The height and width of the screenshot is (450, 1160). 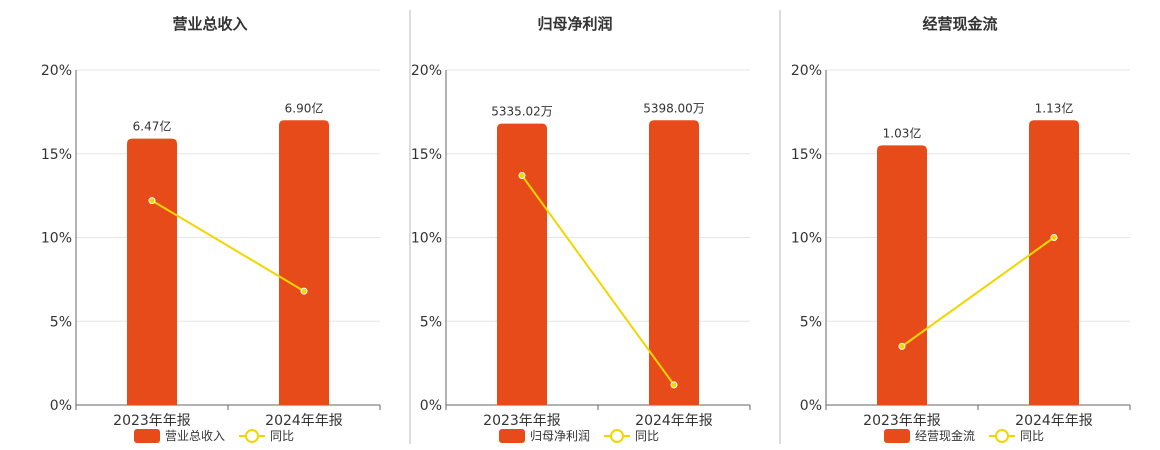 What do you see at coordinates (304, 107) in the screenshot?
I see `bar-data-label: 6.90亿` at bounding box center [304, 107].